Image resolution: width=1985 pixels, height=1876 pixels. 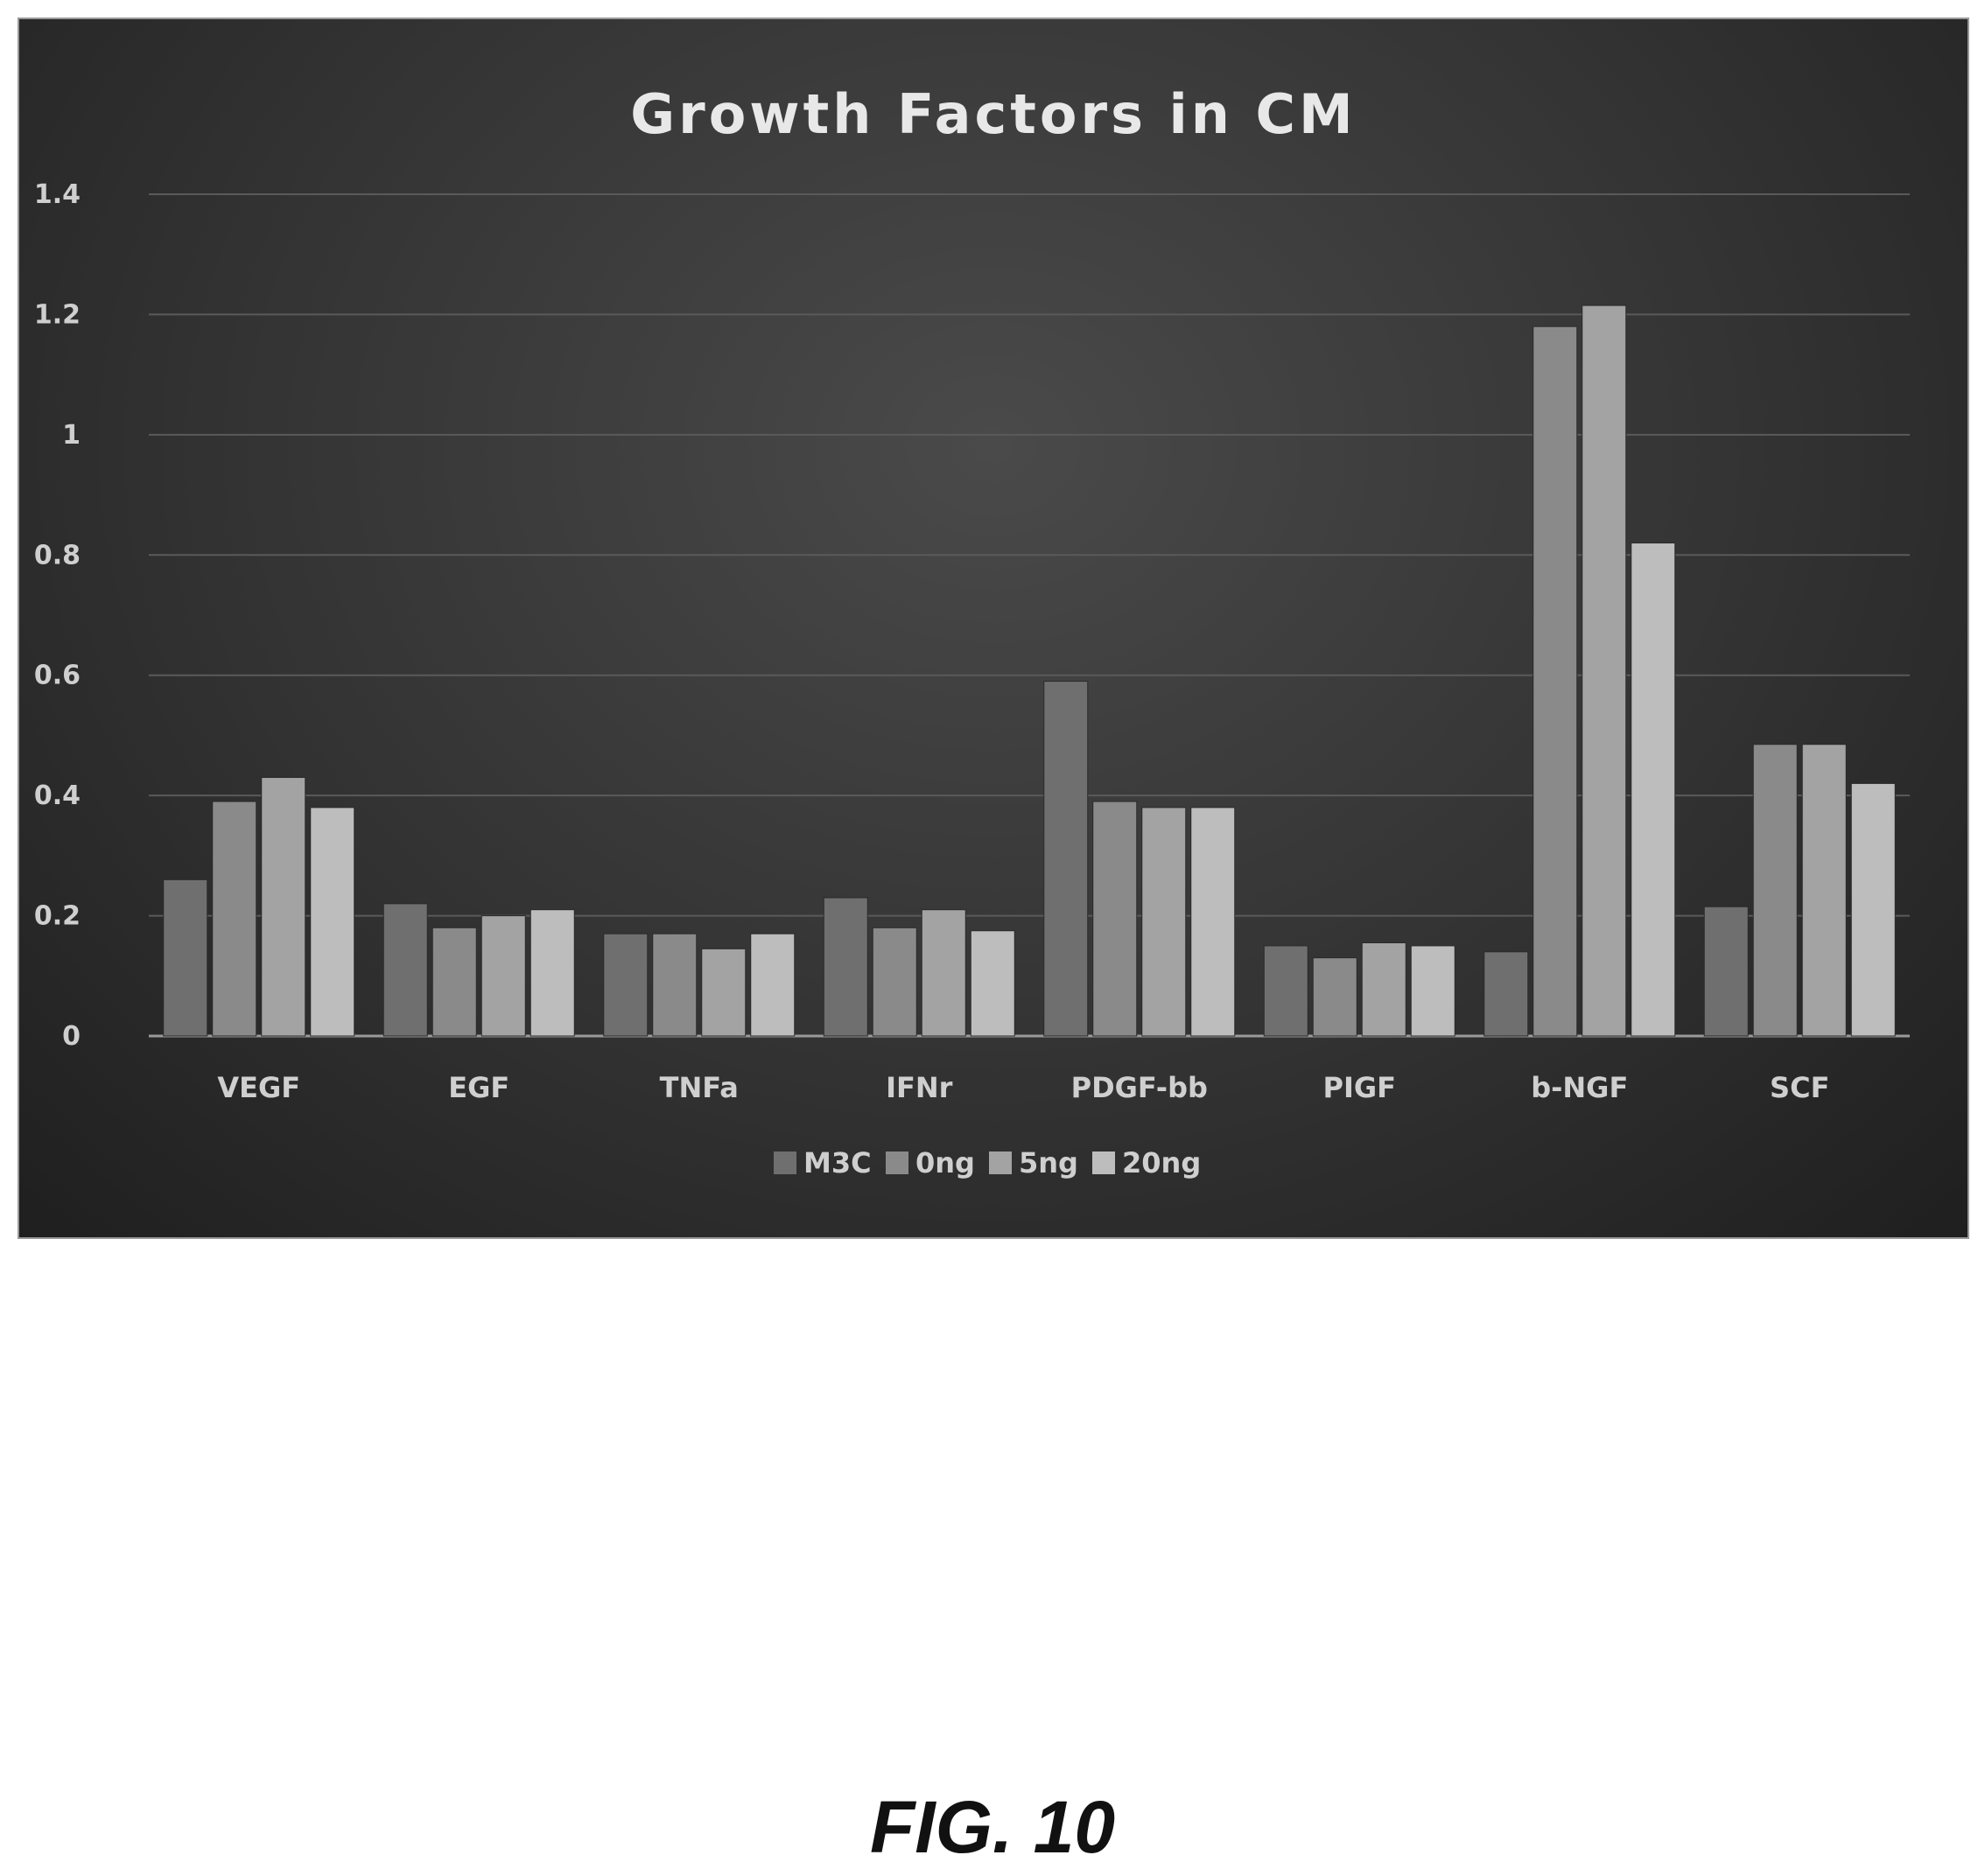 What do you see at coordinates (1334, 997) in the screenshot?
I see `bar-0ng-PIGF` at bounding box center [1334, 997].